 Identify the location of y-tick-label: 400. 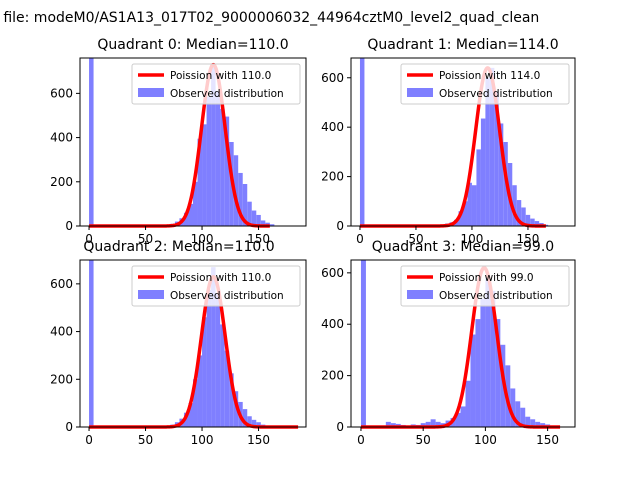
(61, 332).